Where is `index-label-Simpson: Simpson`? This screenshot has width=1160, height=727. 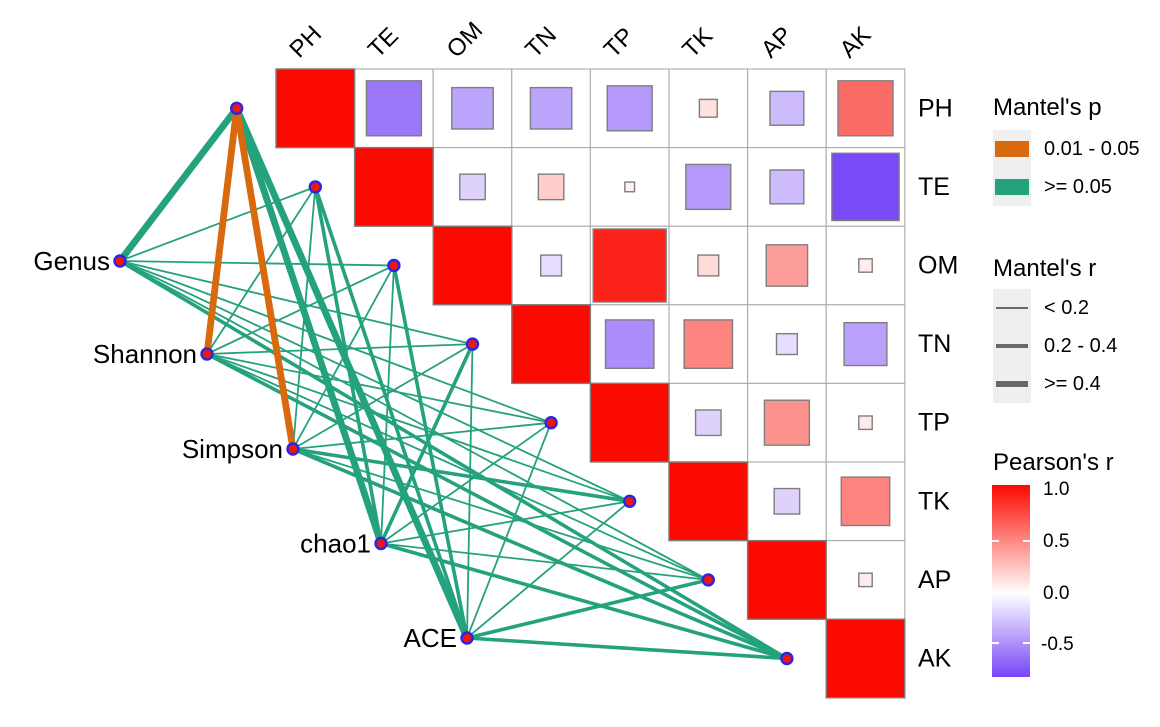 index-label-Simpson: Simpson is located at coordinates (232, 449).